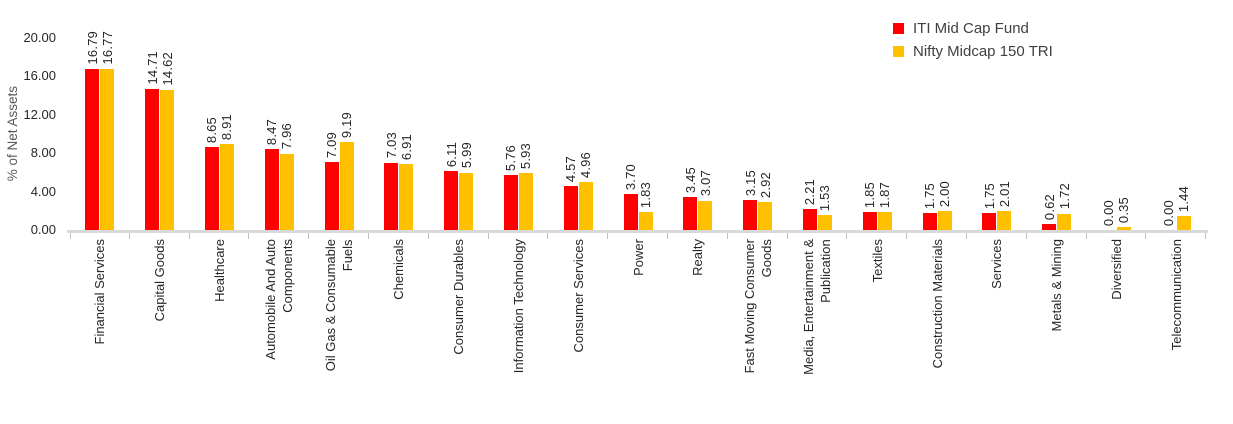 The height and width of the screenshot is (424, 1233). What do you see at coordinates (877, 134) in the screenshot?
I see `bar-pair: 1.85 1.87` at bounding box center [877, 134].